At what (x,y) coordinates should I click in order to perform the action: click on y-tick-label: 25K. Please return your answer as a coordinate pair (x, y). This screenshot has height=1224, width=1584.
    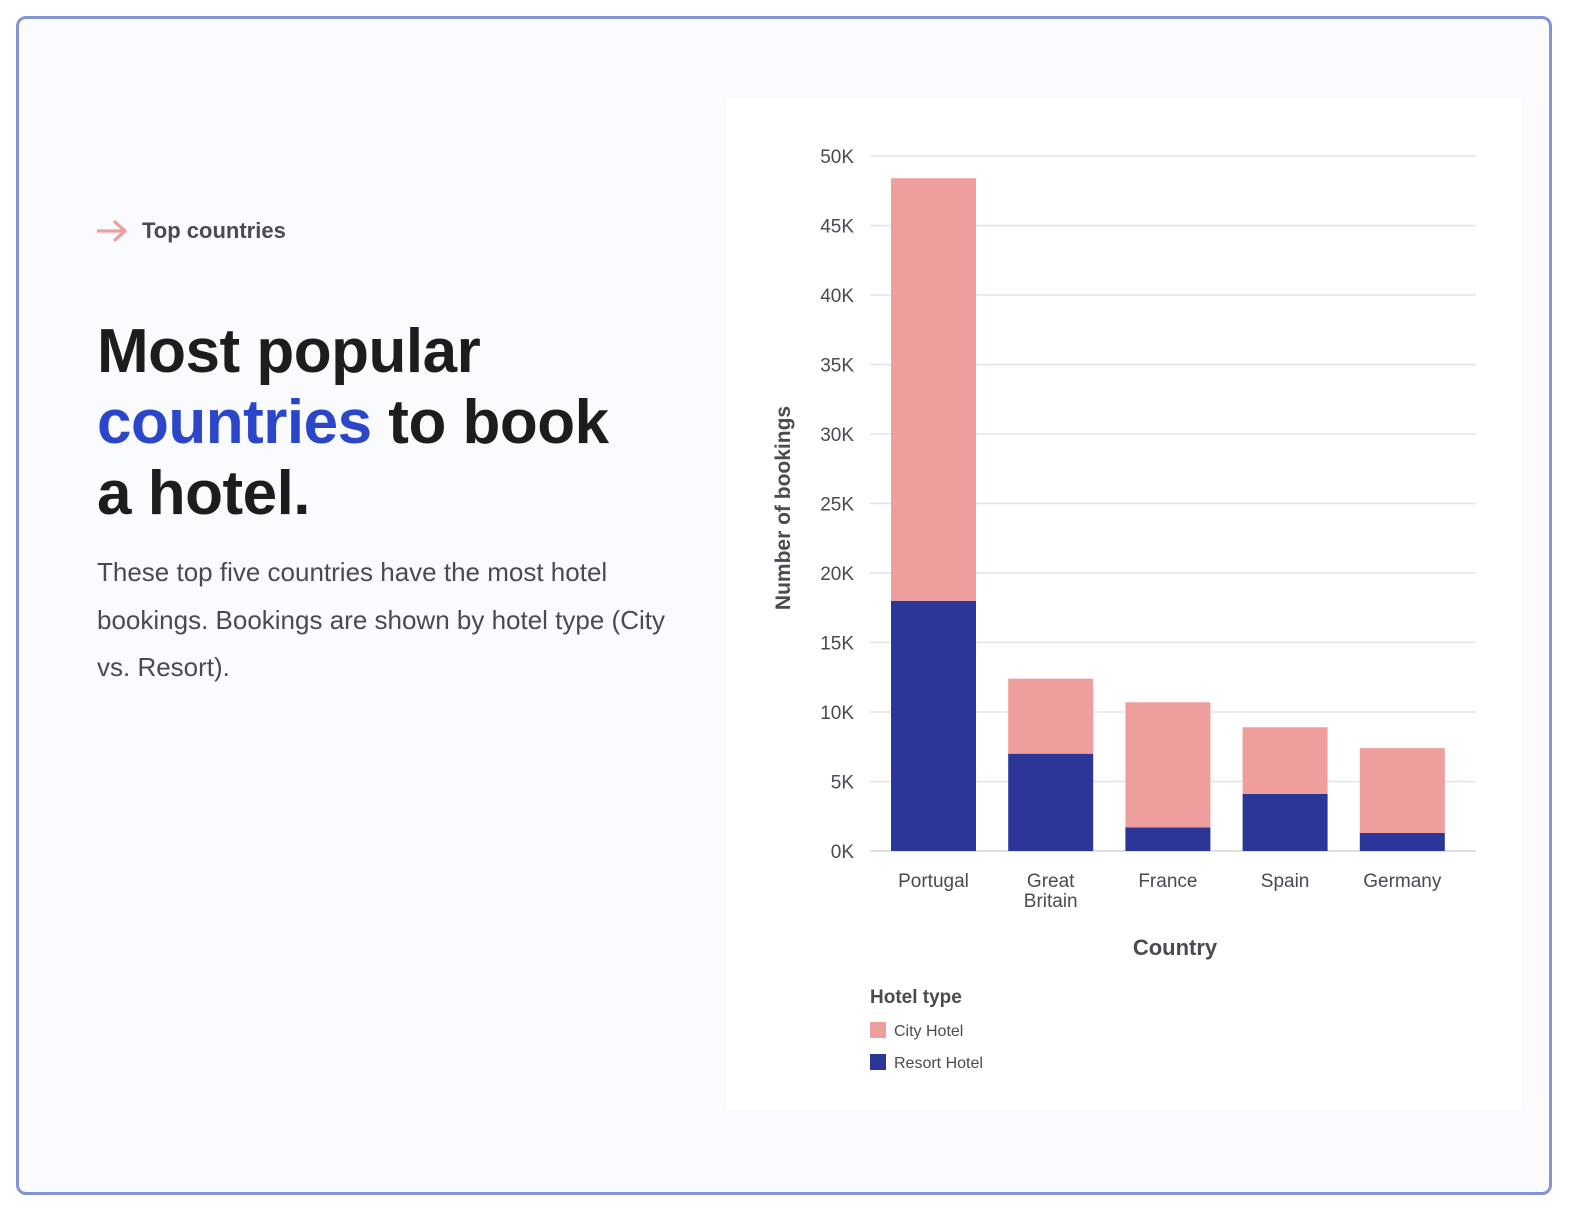
    Looking at the image, I should click on (837, 505).